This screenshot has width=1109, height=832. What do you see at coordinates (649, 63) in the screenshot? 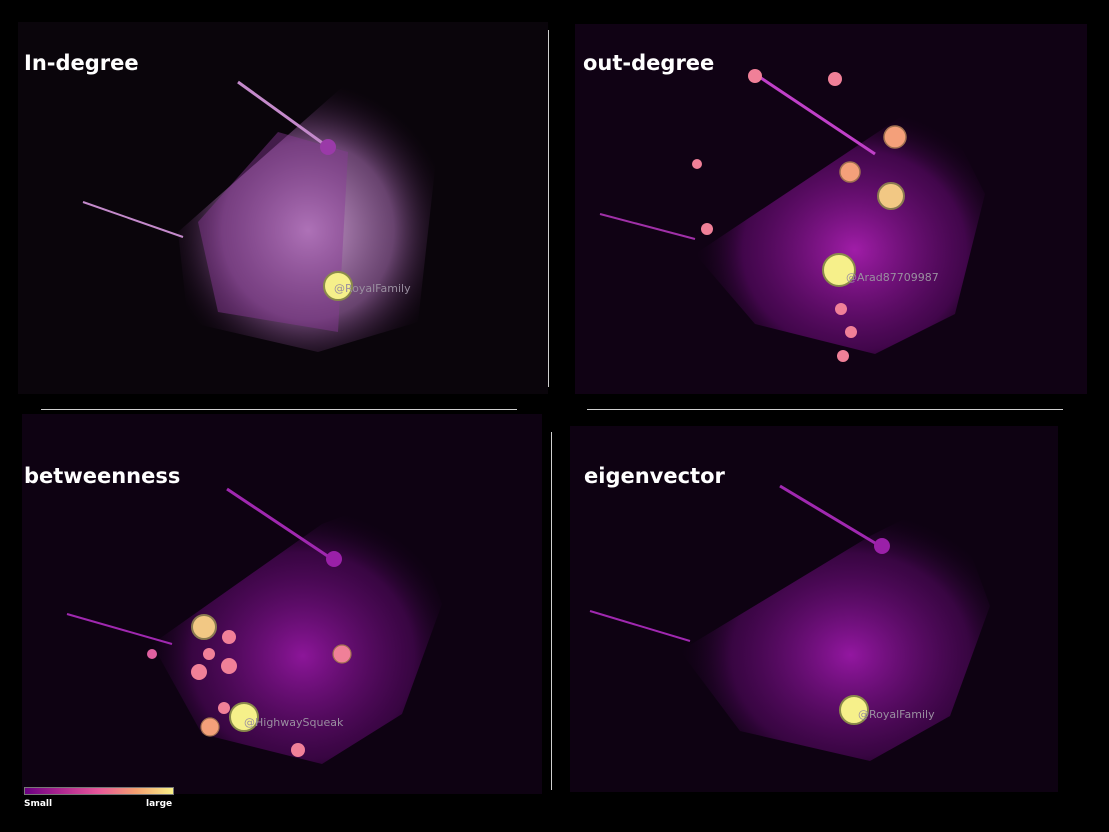
I see `panel-title-out-degree: out-degree` at bounding box center [649, 63].